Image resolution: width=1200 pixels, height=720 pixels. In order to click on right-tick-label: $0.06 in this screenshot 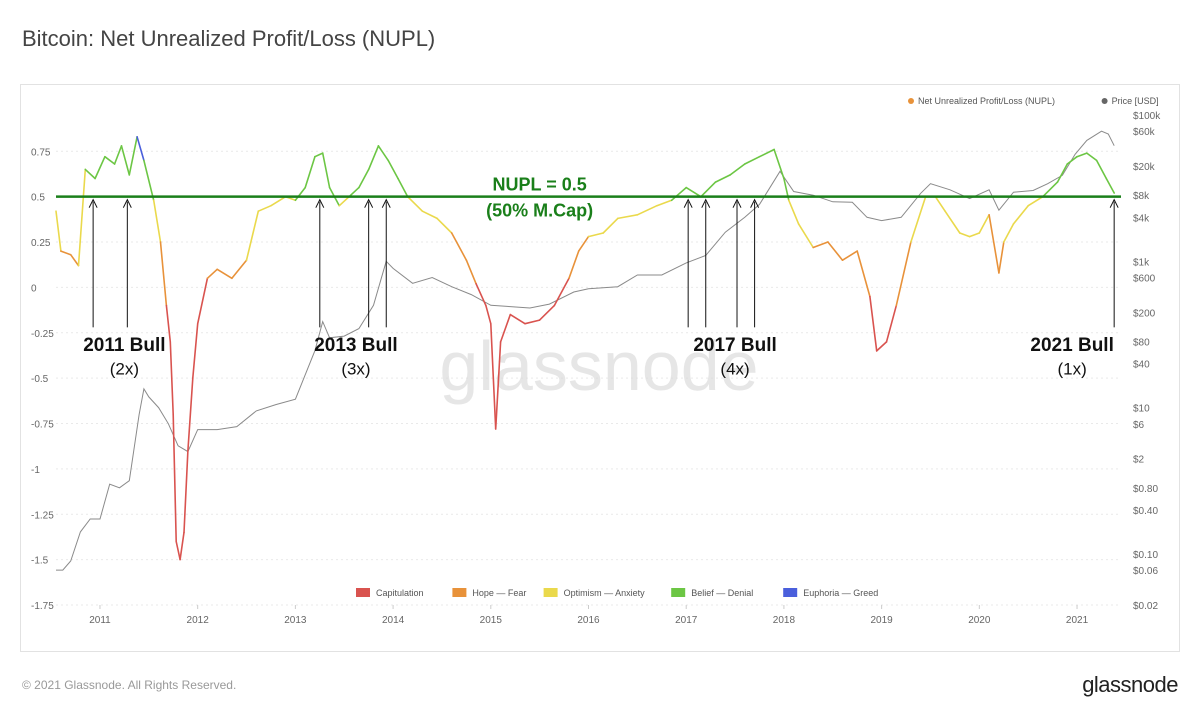, I will do `click(1145, 571)`.